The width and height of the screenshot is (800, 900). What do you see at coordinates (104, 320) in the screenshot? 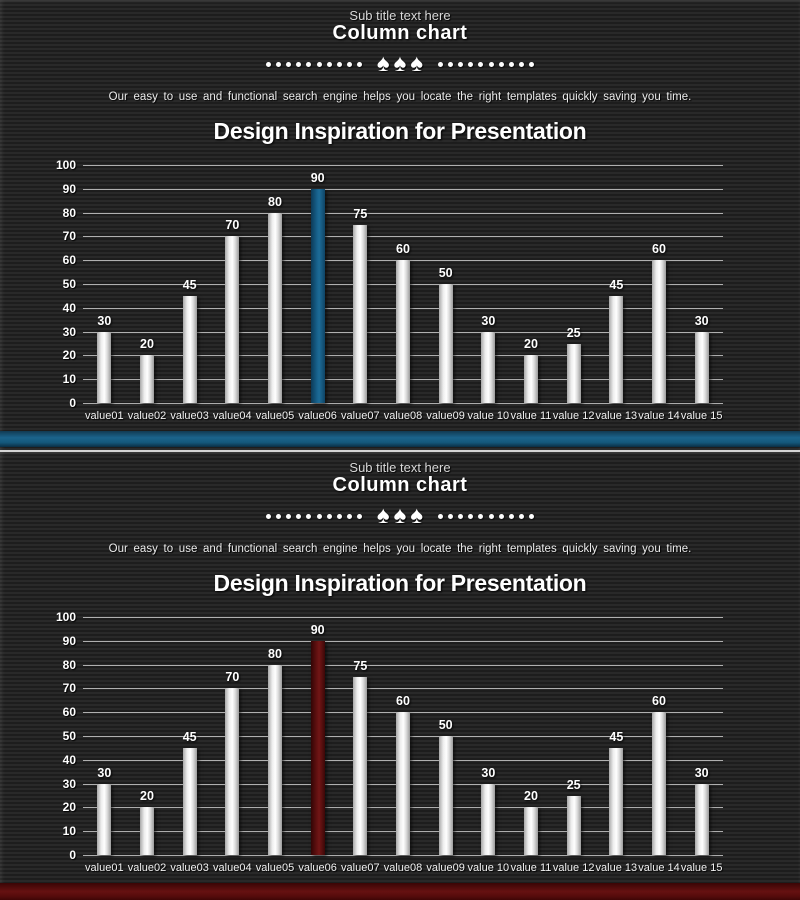
I see `bar-value-label: 30` at bounding box center [104, 320].